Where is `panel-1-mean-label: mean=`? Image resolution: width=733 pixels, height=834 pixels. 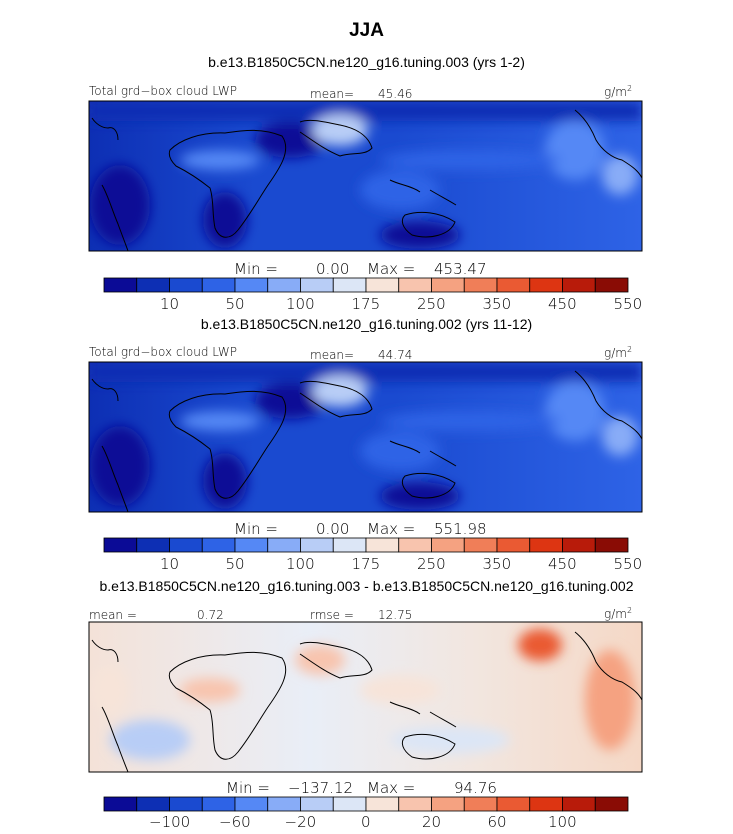
panel-1-mean-label: mean= is located at coordinates (332, 94).